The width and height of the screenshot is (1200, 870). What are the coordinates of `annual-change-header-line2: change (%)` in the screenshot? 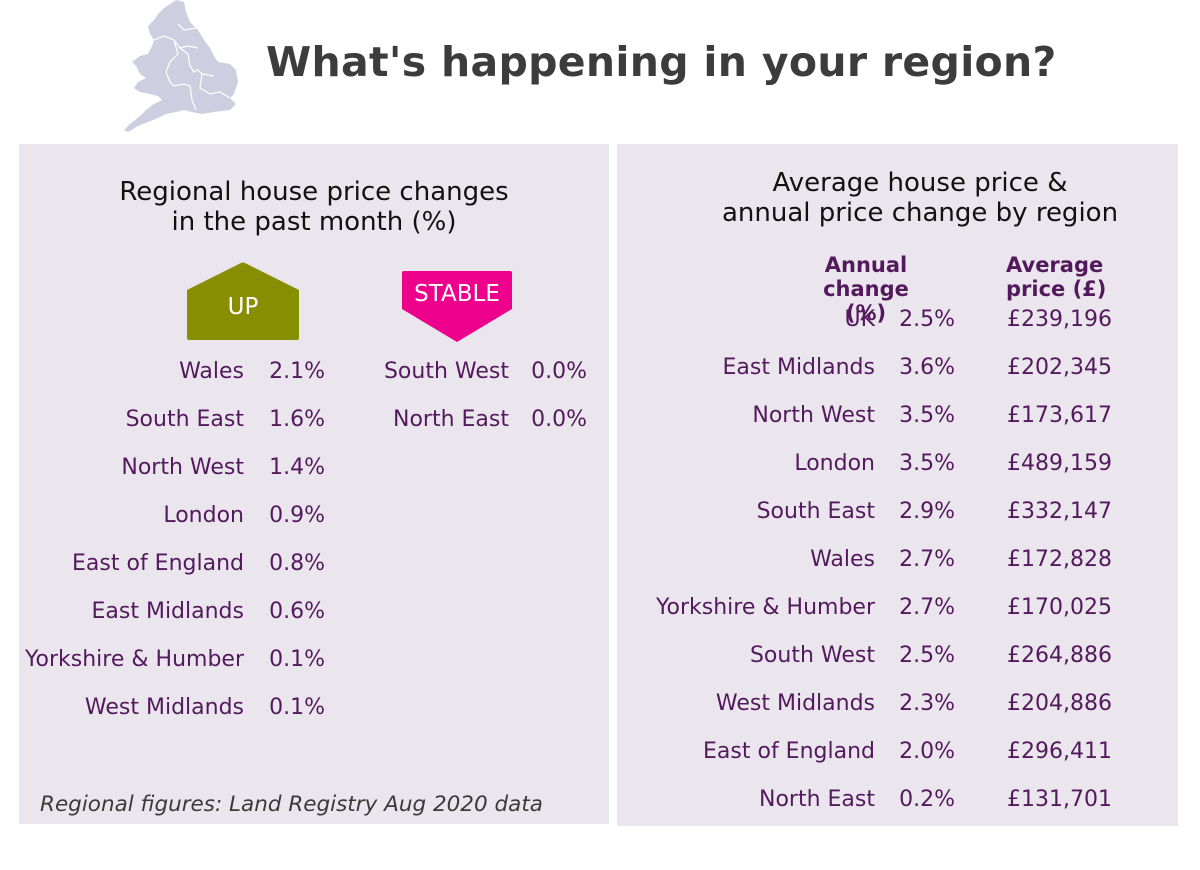 It's located at (866, 301).